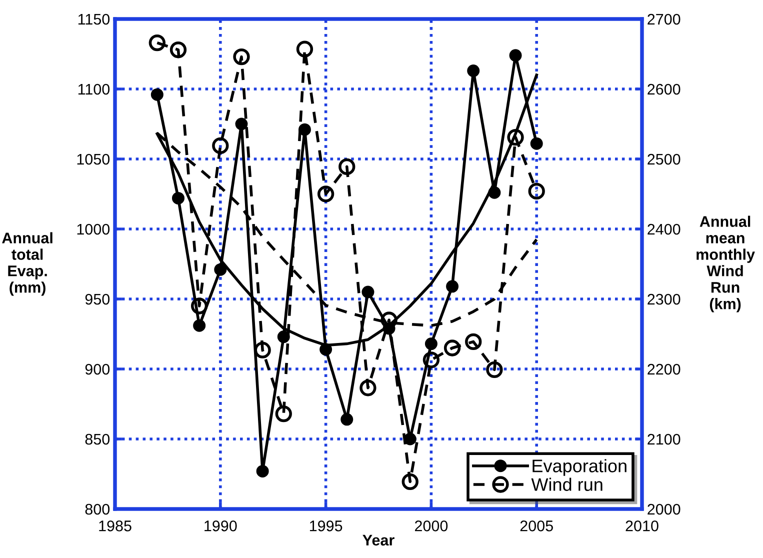  What do you see at coordinates (27, 264) in the screenshot?
I see `y-axis-title: Annual total Evap. (mm)` at bounding box center [27, 264].